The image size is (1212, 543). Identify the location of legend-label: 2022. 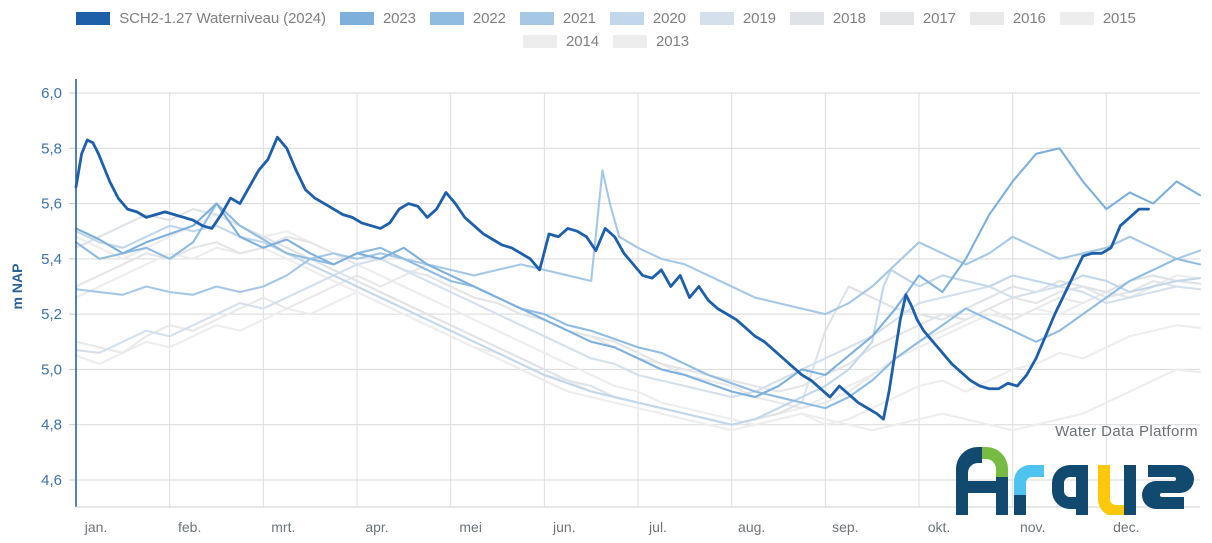
(489, 18).